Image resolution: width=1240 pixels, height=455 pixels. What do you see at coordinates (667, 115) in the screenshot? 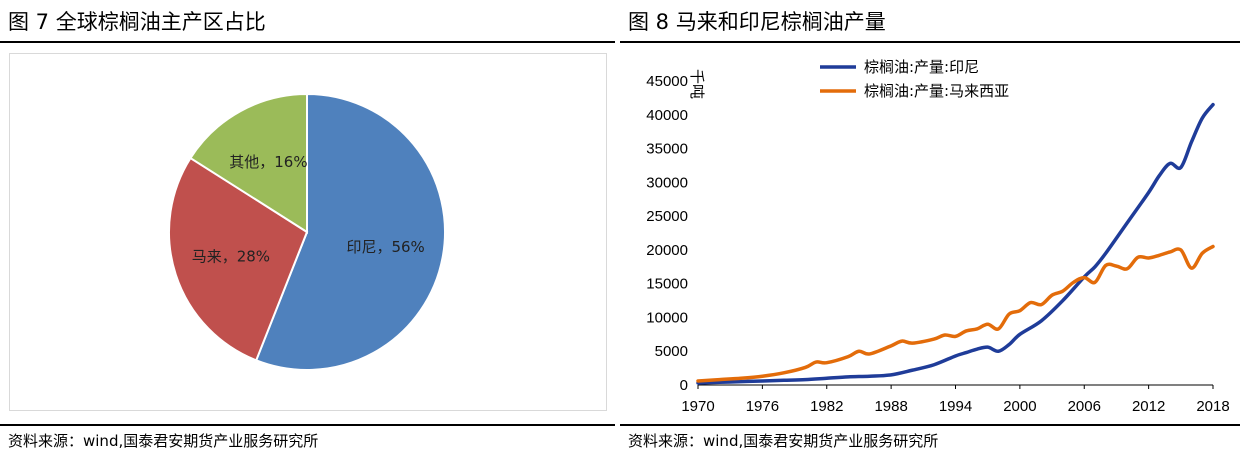
I see `y-tick-label-8: 40000` at bounding box center [667, 115].